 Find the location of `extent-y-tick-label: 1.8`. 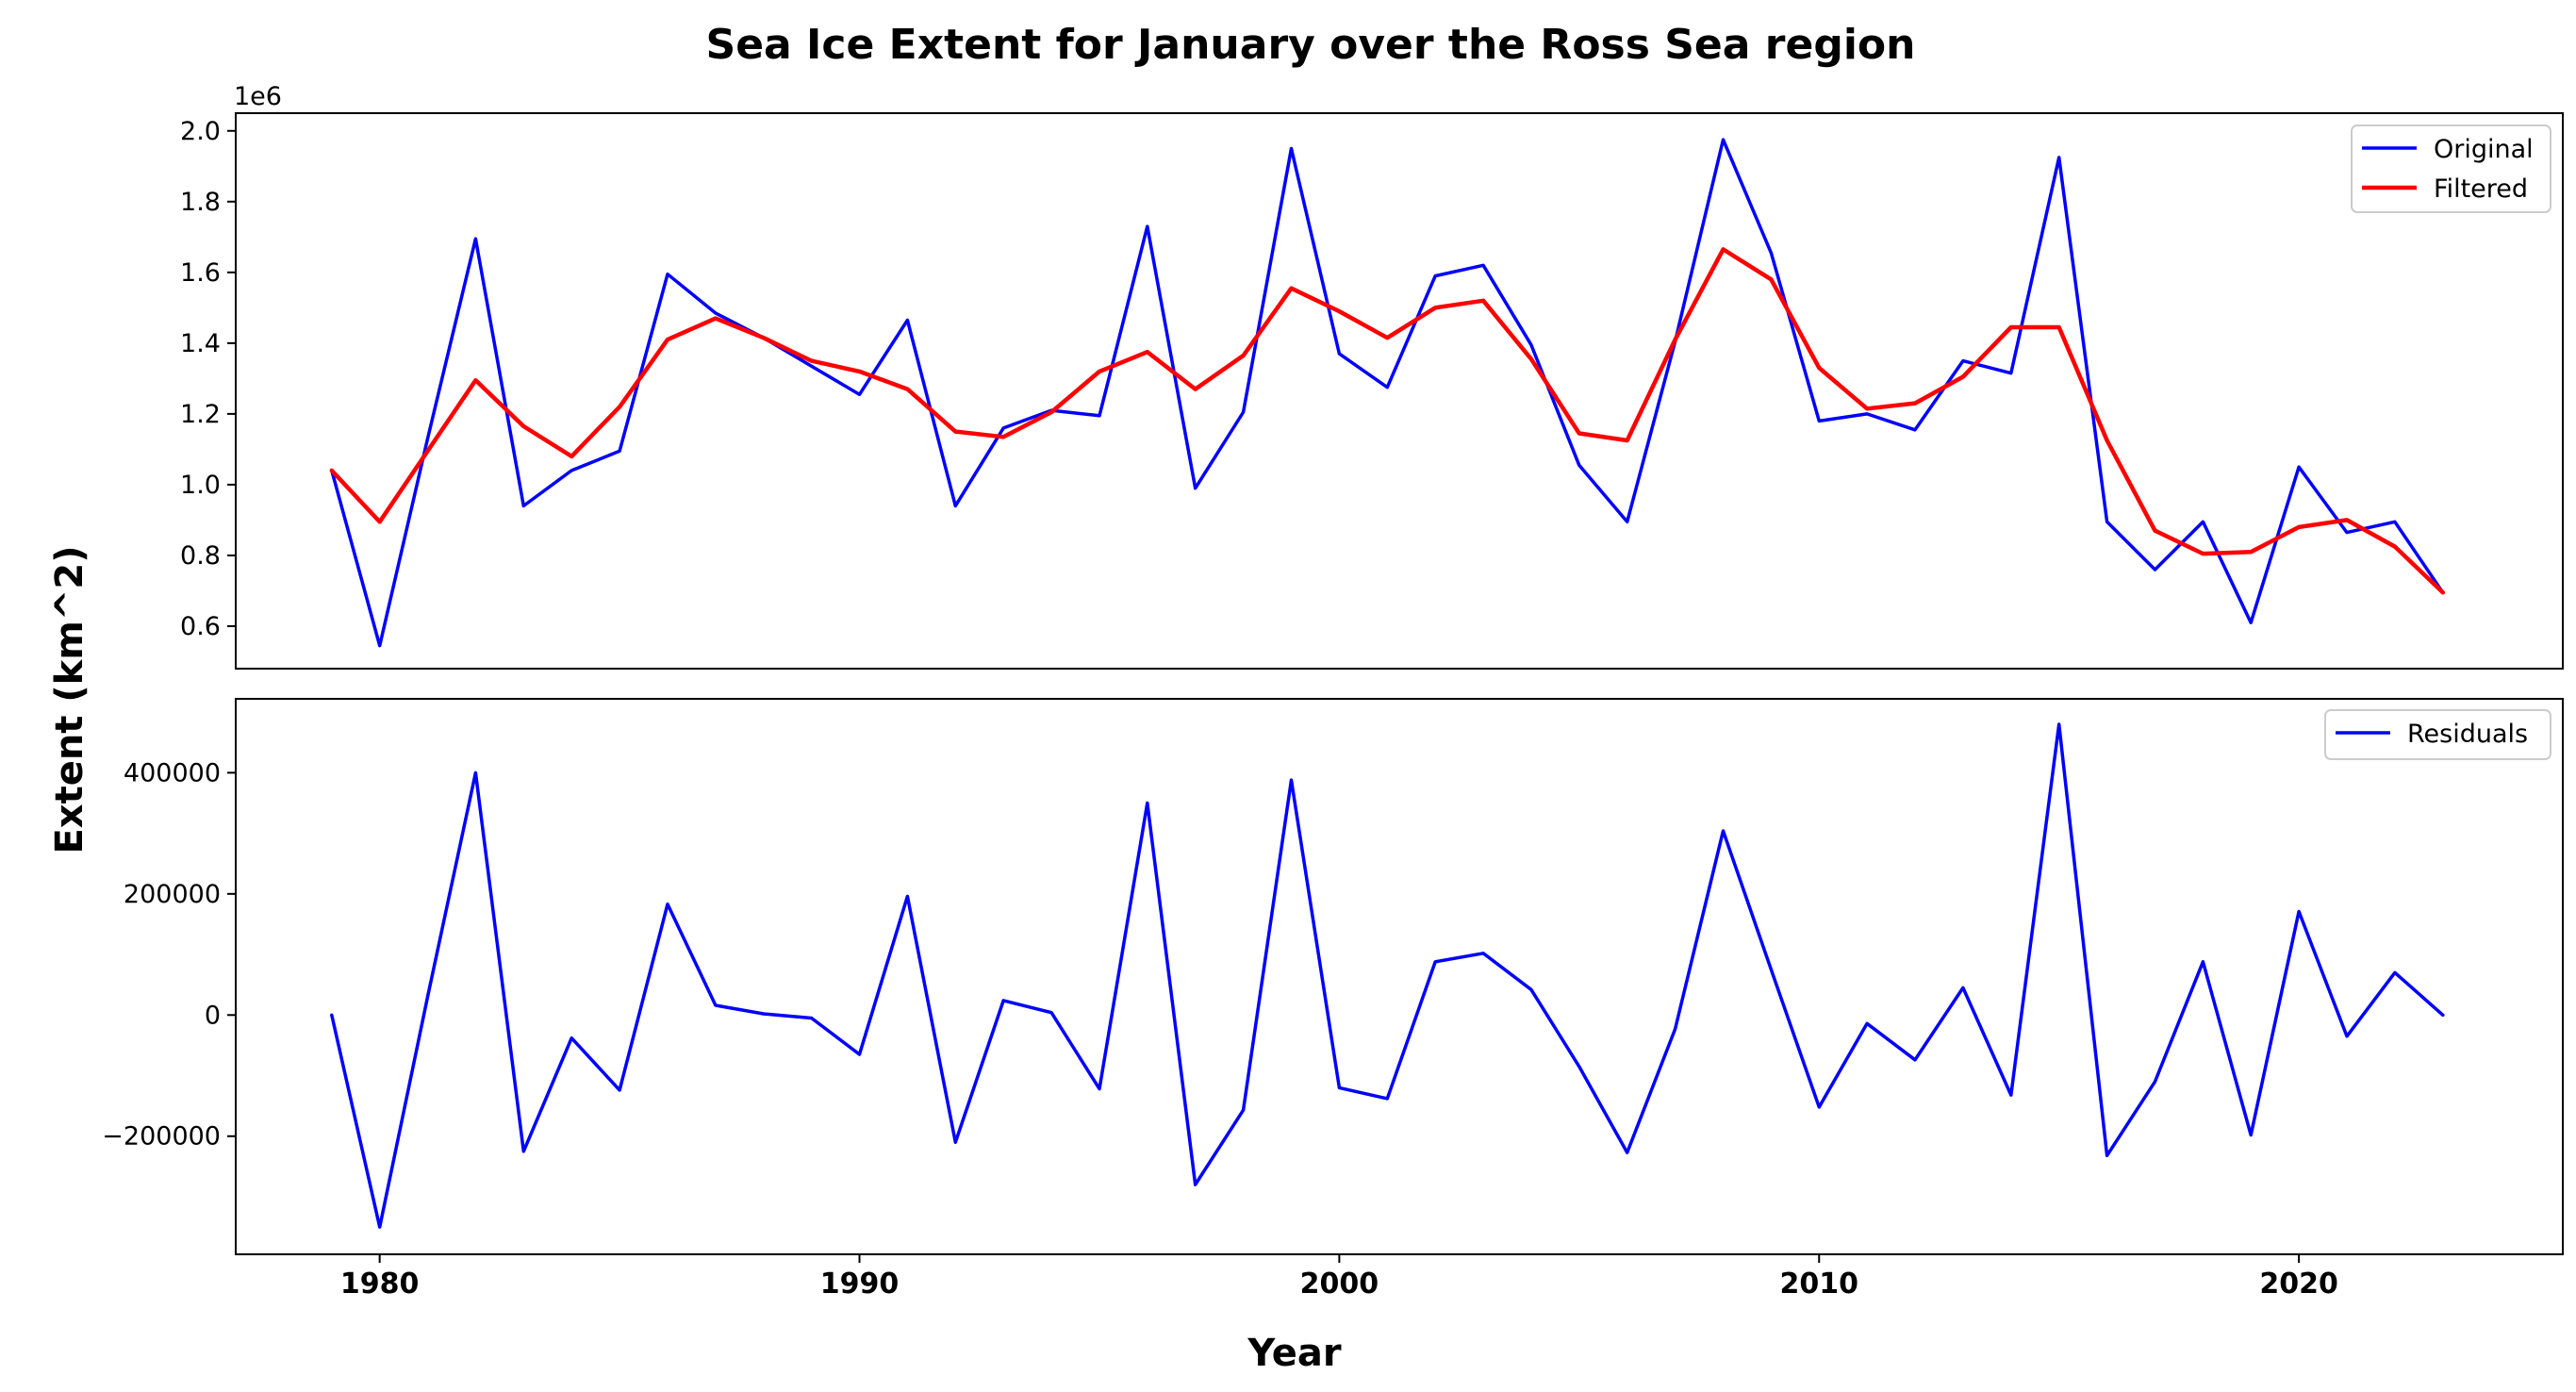

extent-y-tick-label: 1.8 is located at coordinates (200, 202).